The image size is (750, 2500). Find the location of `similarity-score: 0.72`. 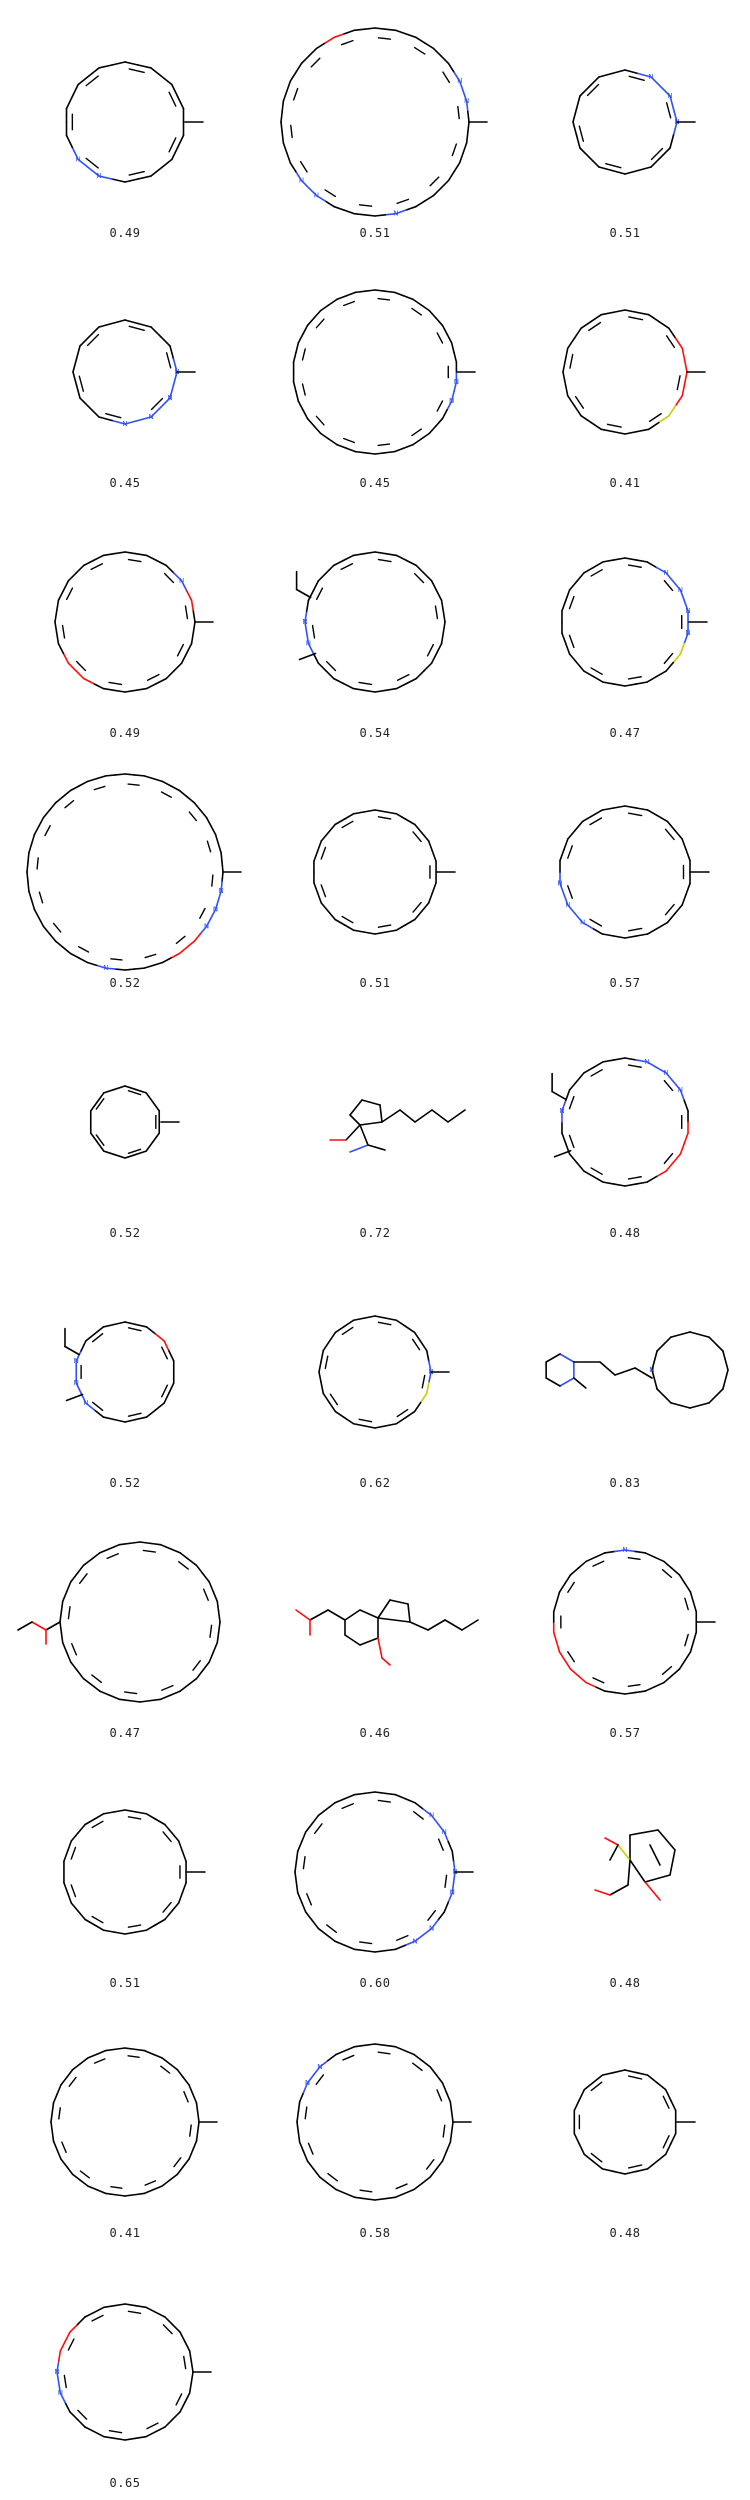

similarity-score: 0.72 is located at coordinates (375, 1233).